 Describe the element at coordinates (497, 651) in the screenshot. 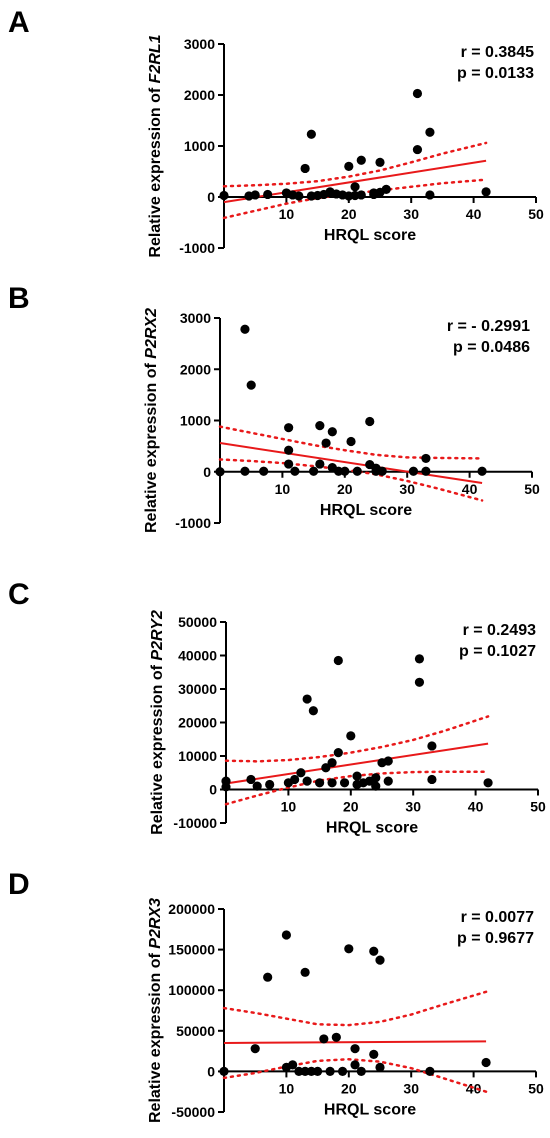

I see `p-value-label: p = 0.1027` at that location.